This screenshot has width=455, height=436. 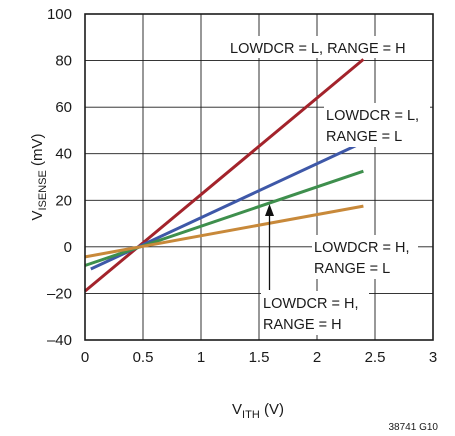 I want to click on x-tick-label: 1, so click(x=201, y=357).